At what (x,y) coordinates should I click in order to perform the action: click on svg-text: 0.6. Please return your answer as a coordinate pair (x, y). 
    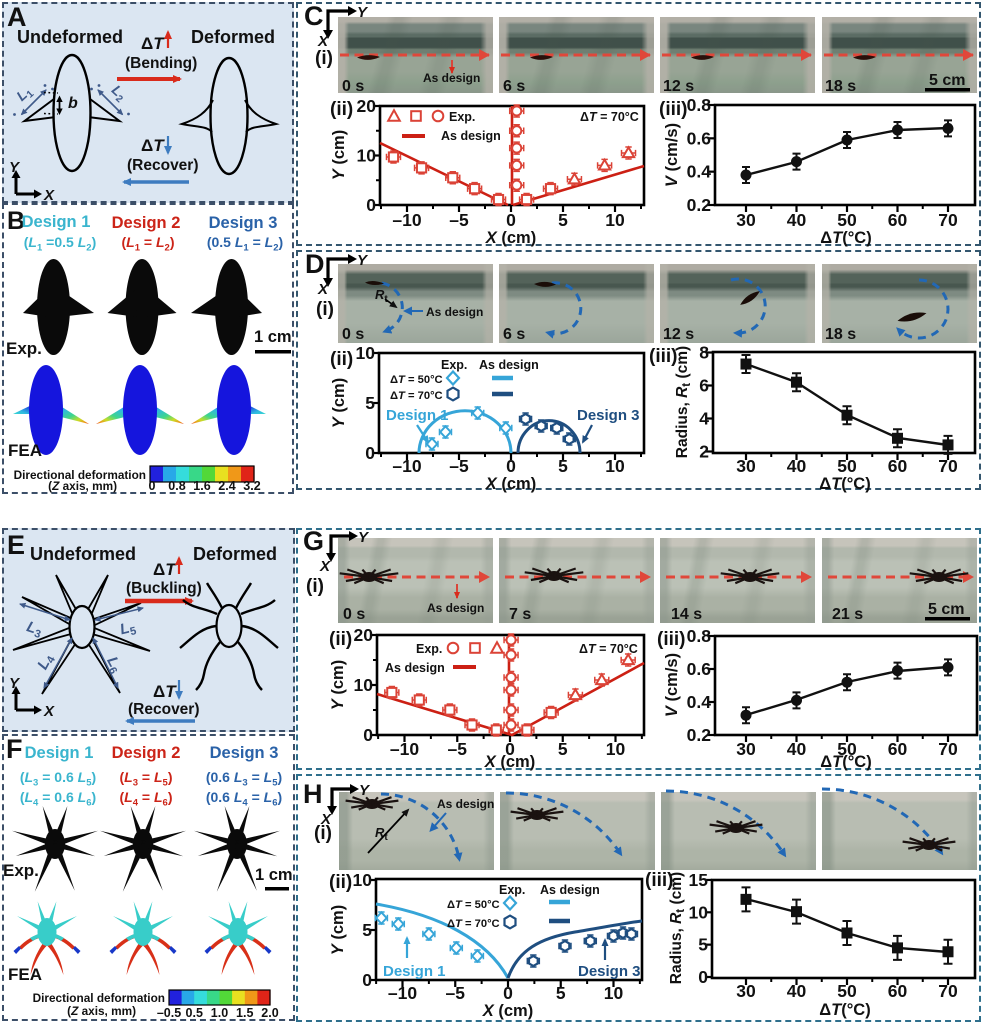
    Looking at the image, I should click on (699, 138).